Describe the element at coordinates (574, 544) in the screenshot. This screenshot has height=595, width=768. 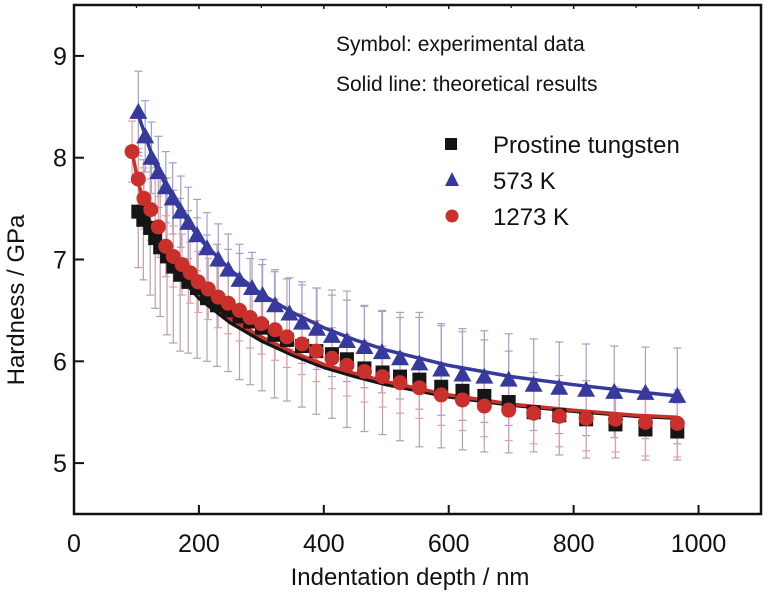
I see `x-tick-label: 800` at that location.